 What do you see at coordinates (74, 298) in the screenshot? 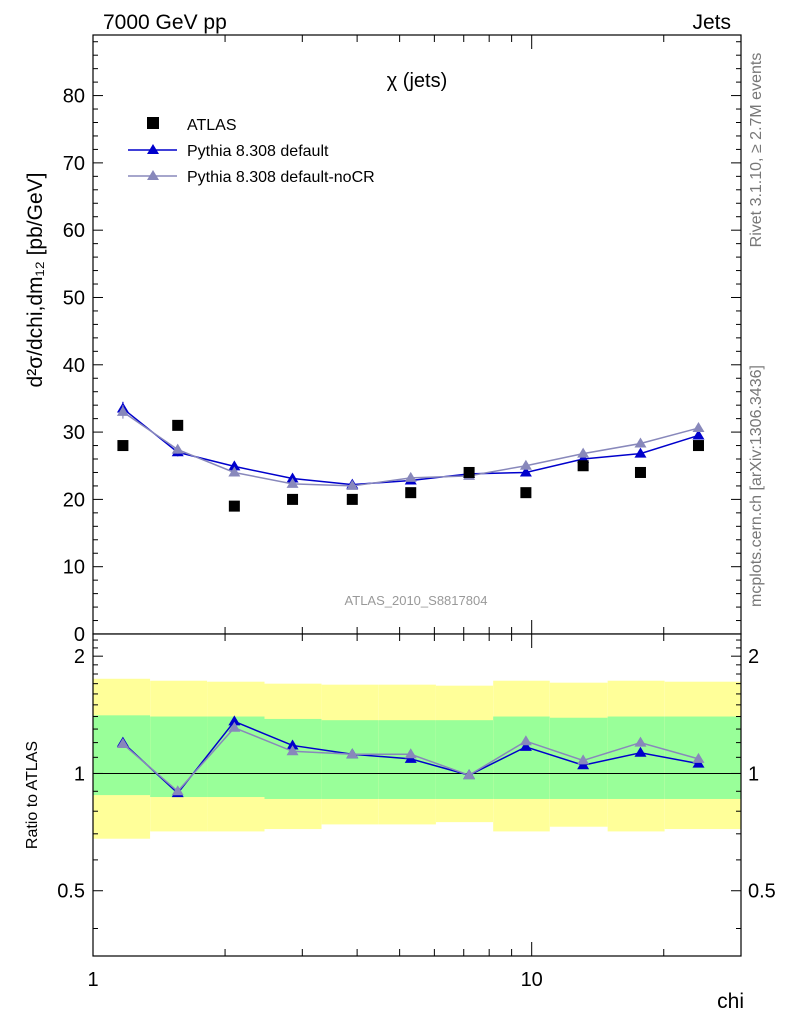
I see `y-tick-label: 50` at bounding box center [74, 298].